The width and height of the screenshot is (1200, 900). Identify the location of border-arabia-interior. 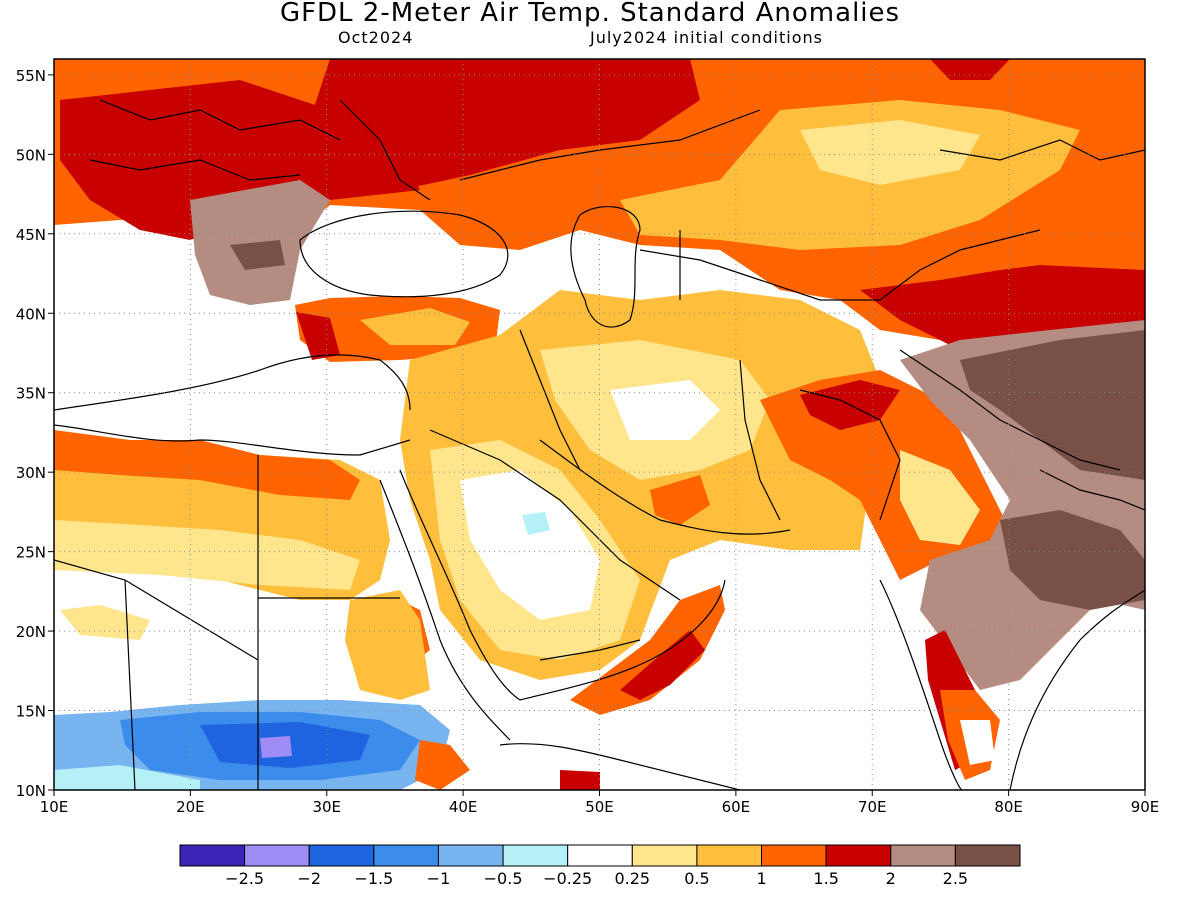
(555, 515).